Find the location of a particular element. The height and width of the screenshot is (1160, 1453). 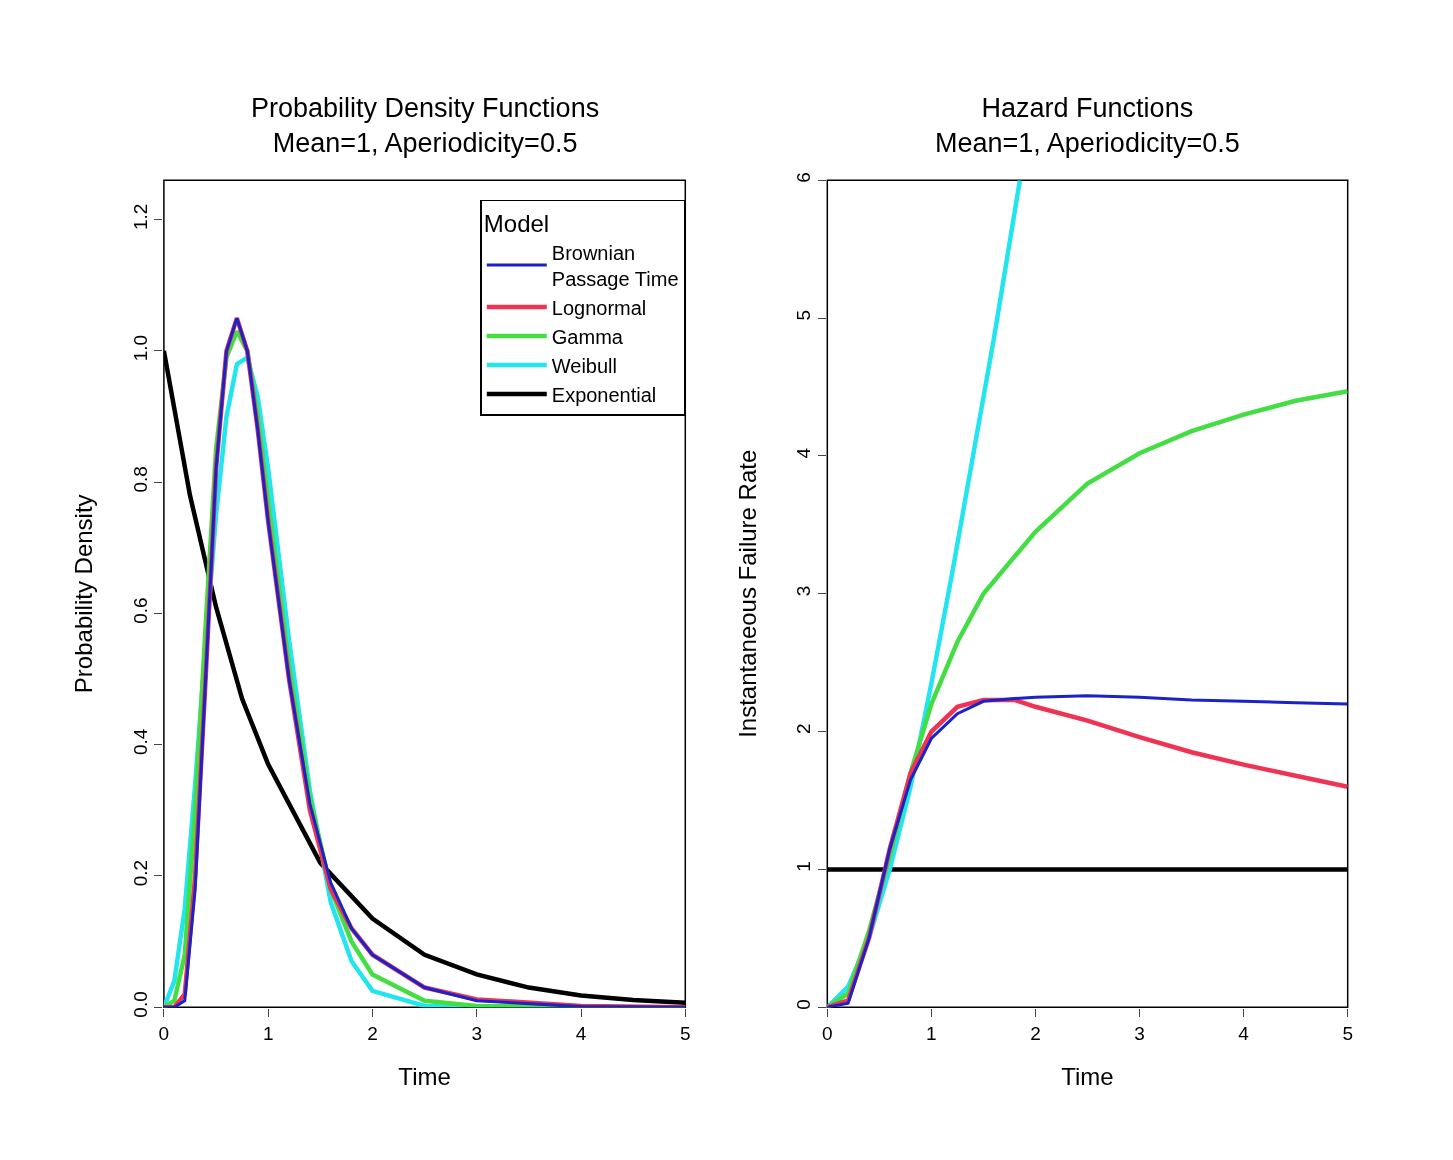

y-tick-label: 0.8 is located at coordinates (140, 479).